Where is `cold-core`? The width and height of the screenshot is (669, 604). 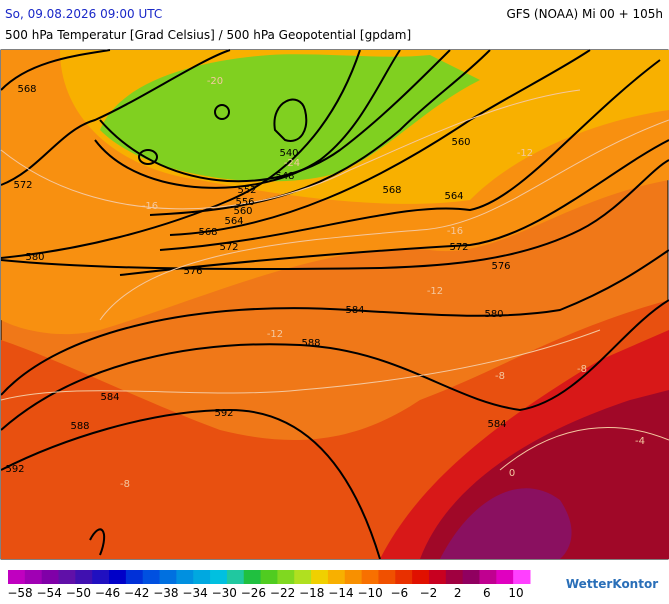
cold-core is located at coordinates (290, 118).